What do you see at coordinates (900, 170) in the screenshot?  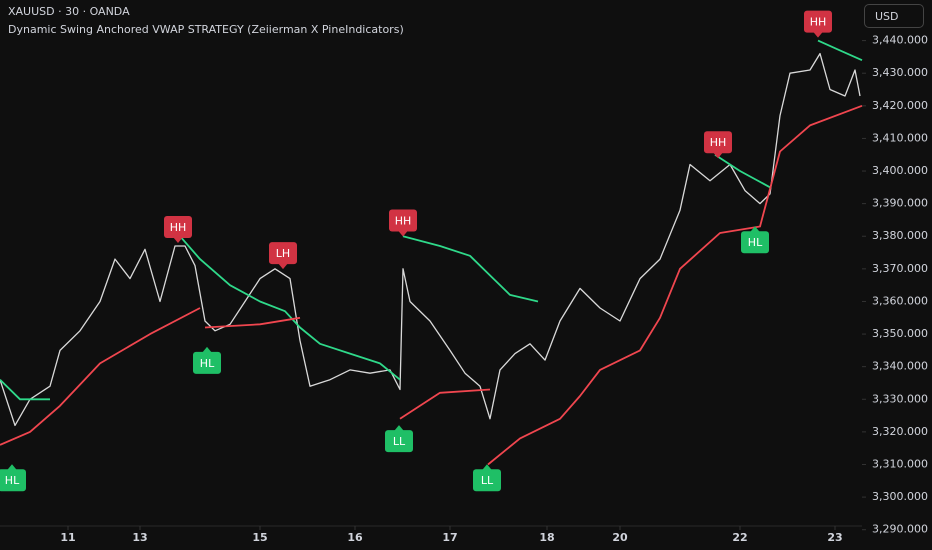 I see `y-tick-label: 3,400.000` at bounding box center [900, 170].